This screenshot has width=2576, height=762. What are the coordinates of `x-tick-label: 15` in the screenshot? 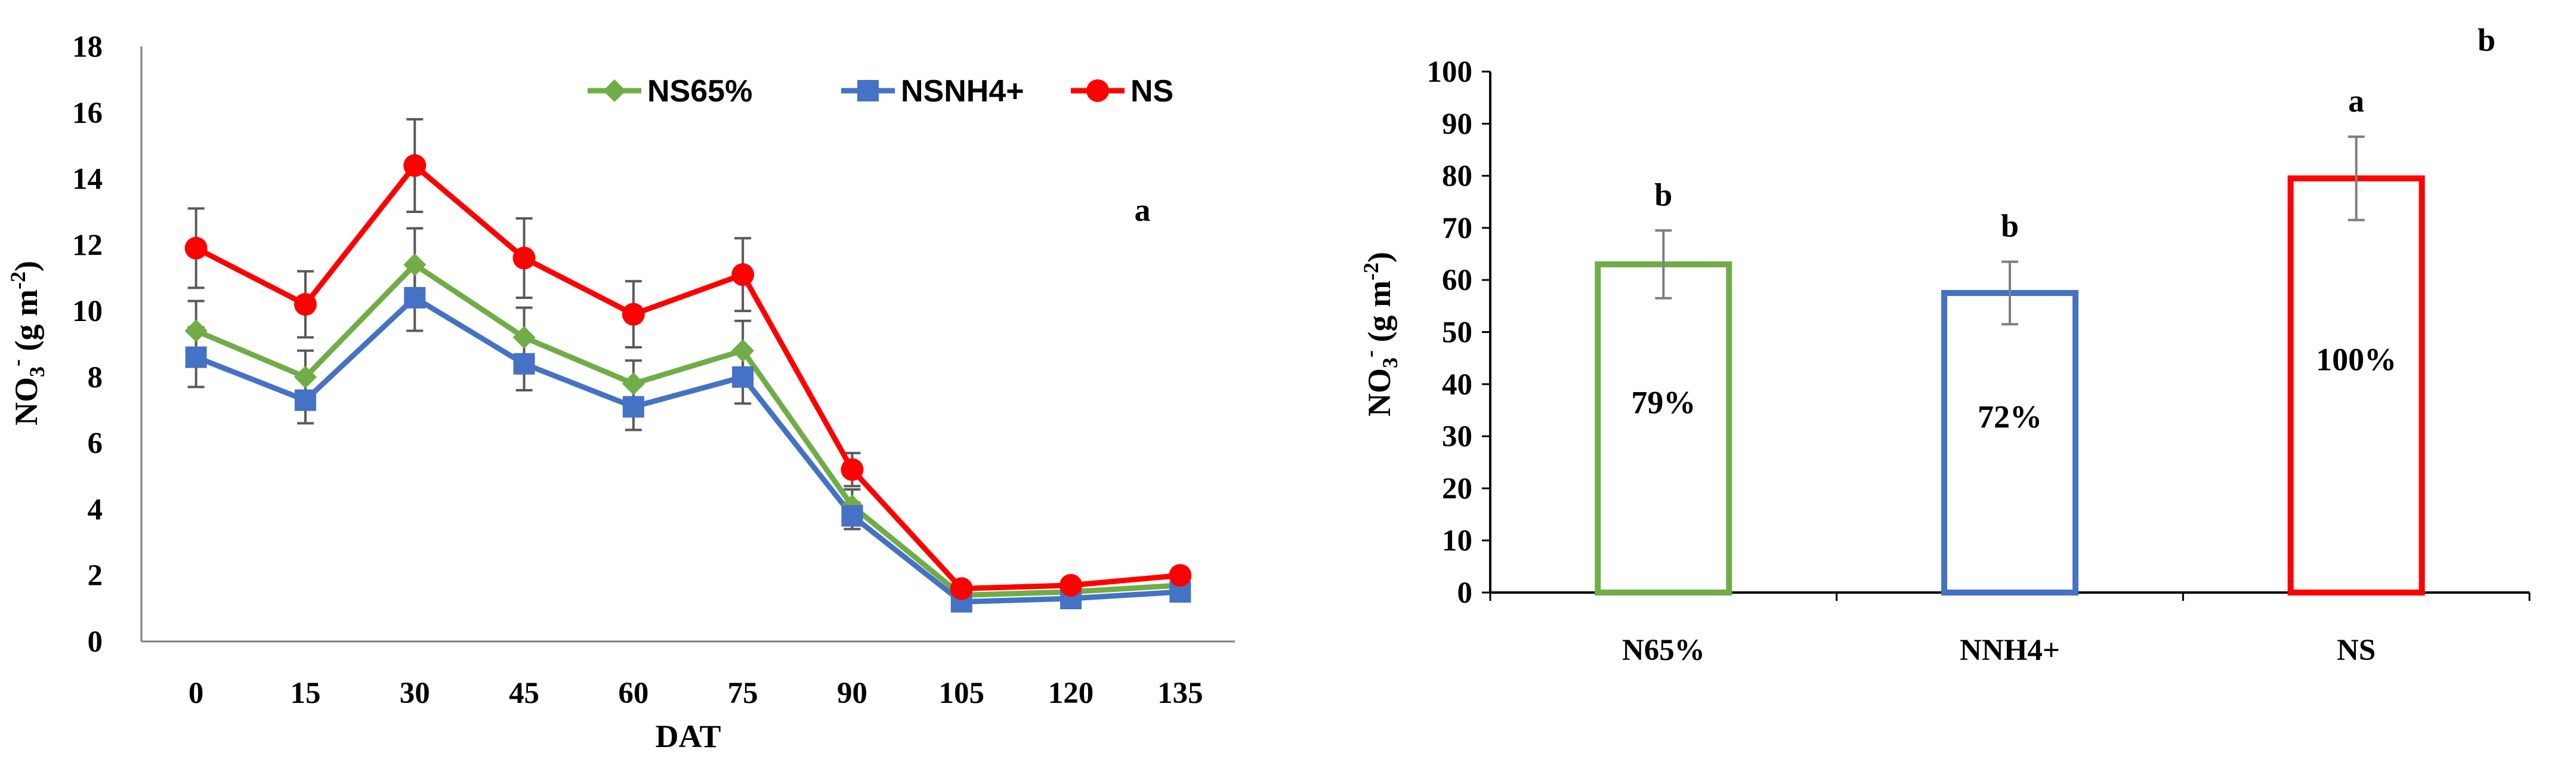 It's located at (305, 693).